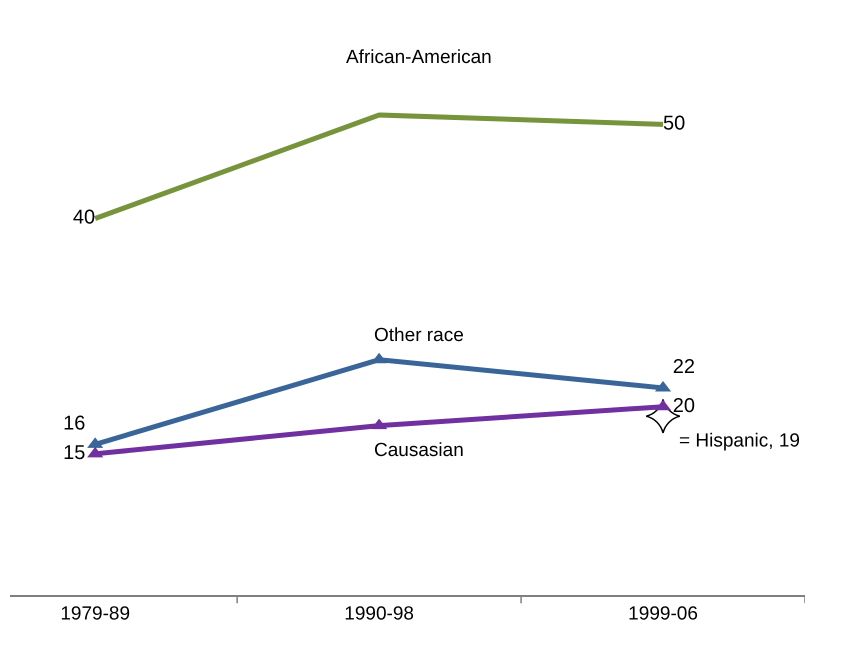 This screenshot has height=650, width=865. I want to click on text: African-American, so click(419, 57).